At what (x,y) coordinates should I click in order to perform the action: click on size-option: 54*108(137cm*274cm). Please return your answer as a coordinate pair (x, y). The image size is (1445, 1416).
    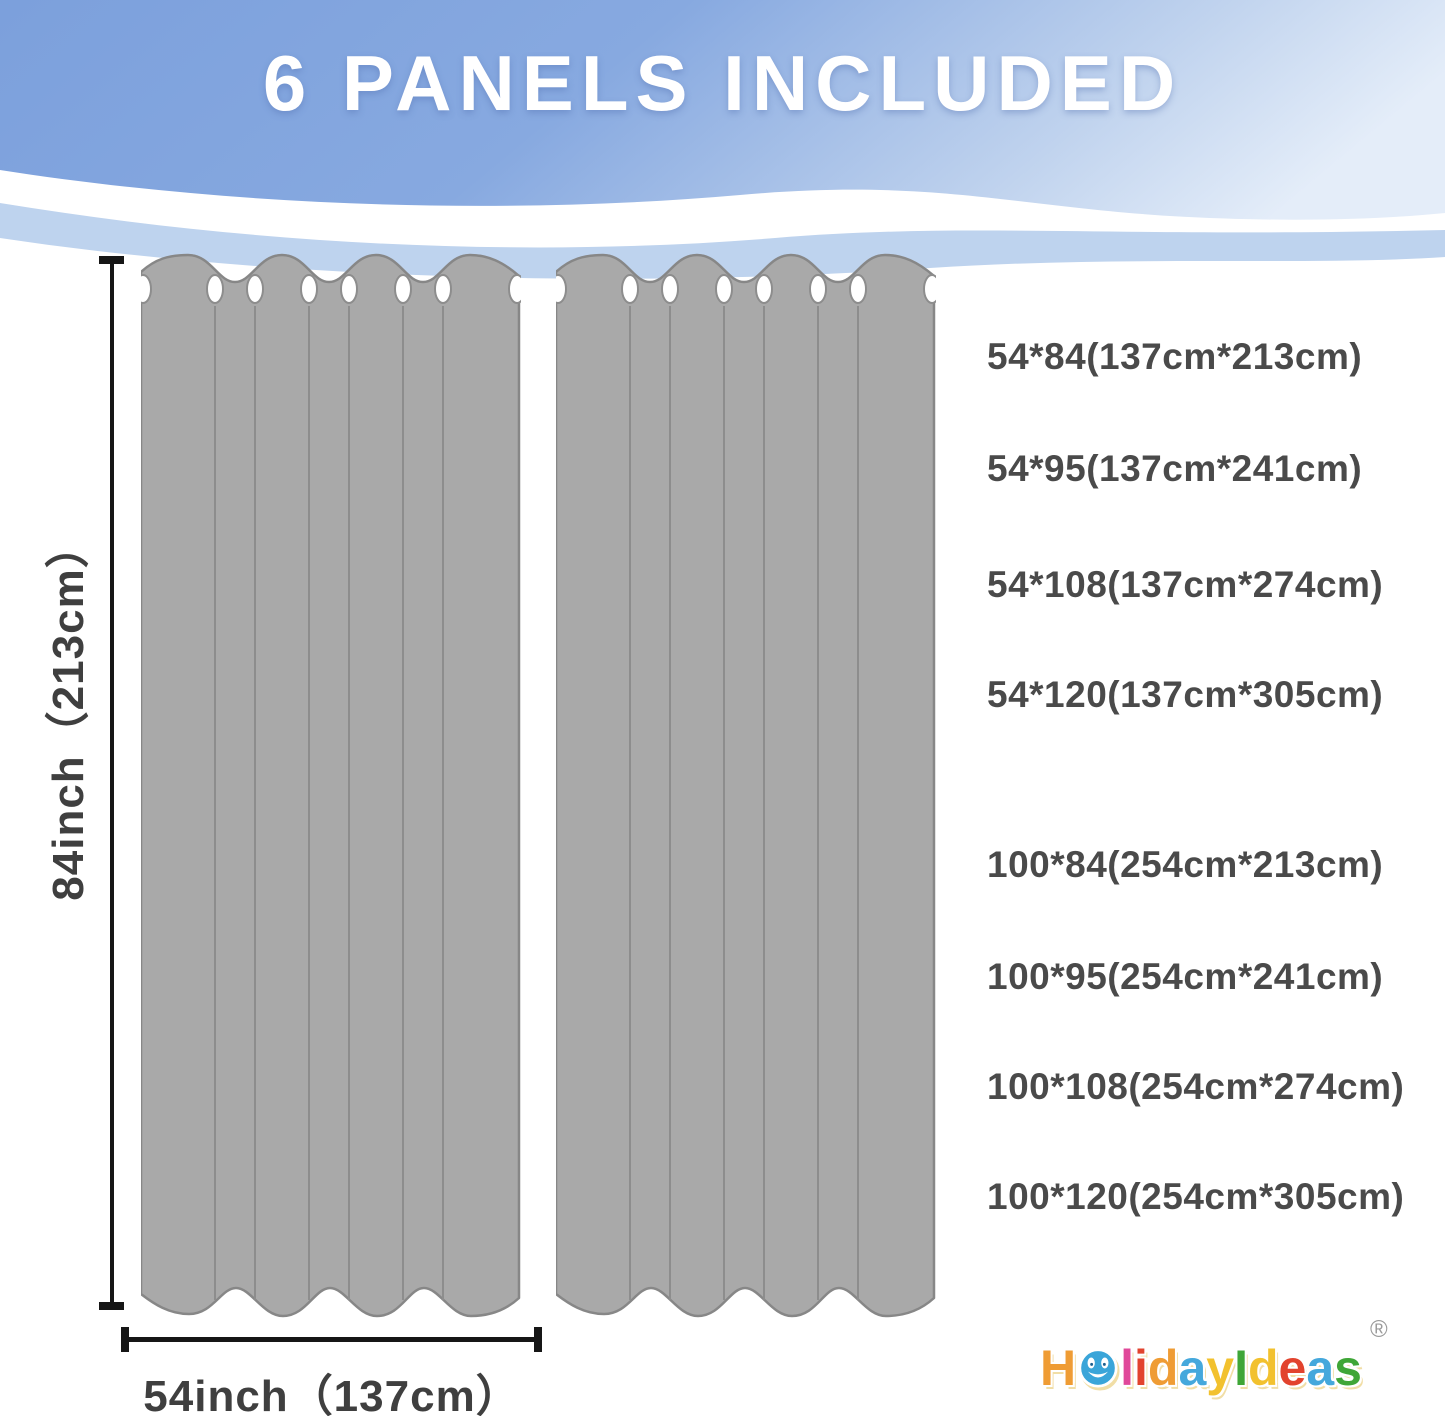
    Looking at the image, I should click on (1185, 584).